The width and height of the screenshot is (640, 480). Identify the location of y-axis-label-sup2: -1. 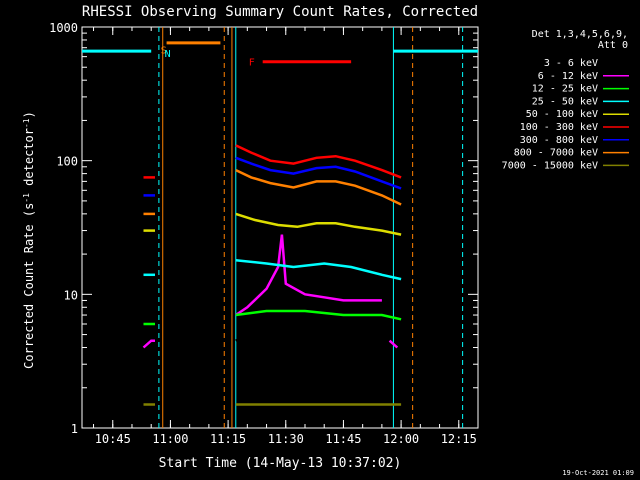
(26, 123).